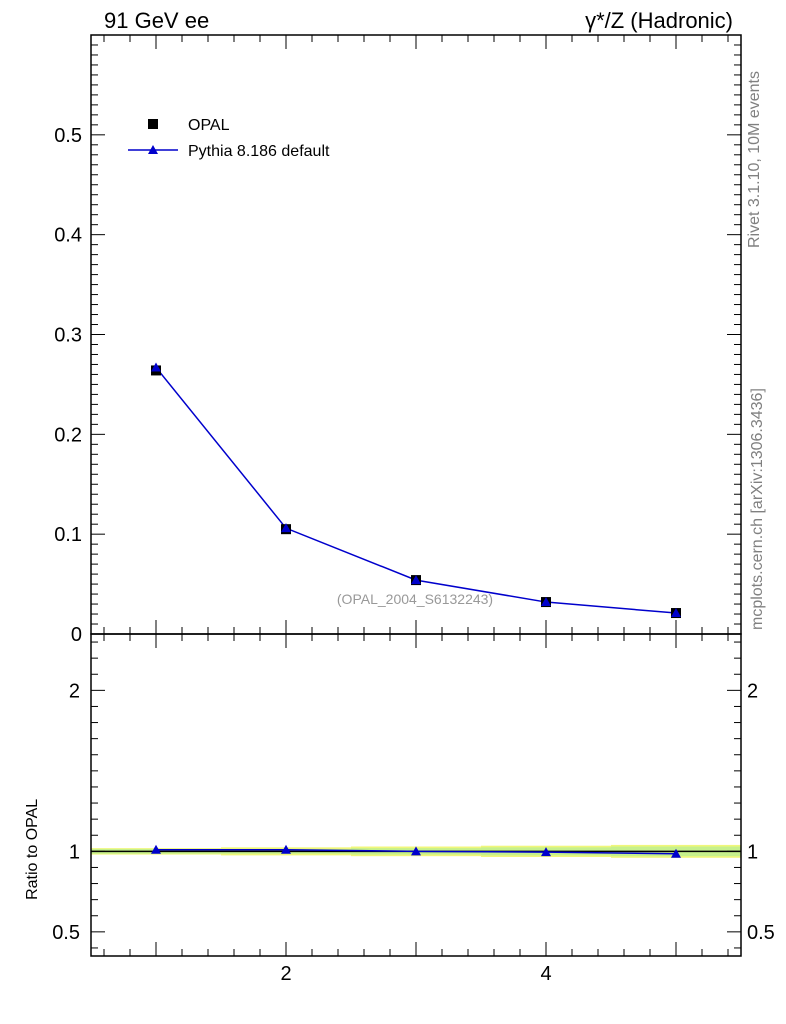  Describe the element at coordinates (68, 435) in the screenshot. I see `y-tick-label: 0.2` at that location.